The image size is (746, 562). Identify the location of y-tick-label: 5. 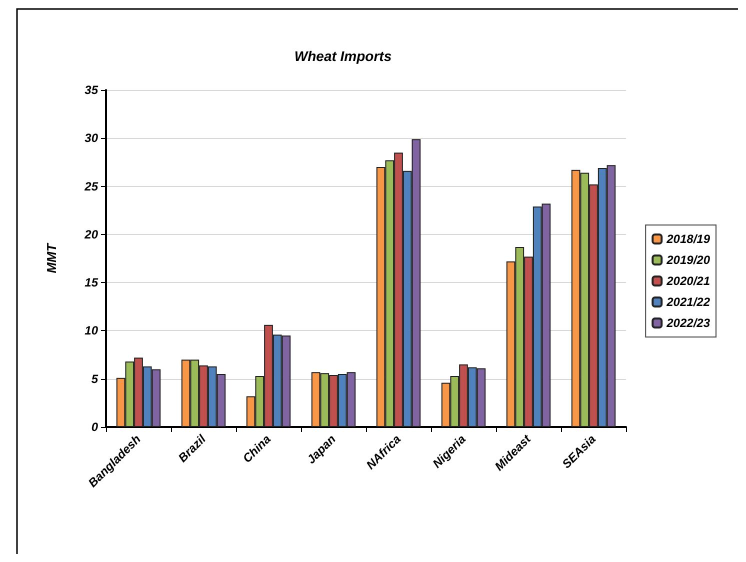
(94, 379).